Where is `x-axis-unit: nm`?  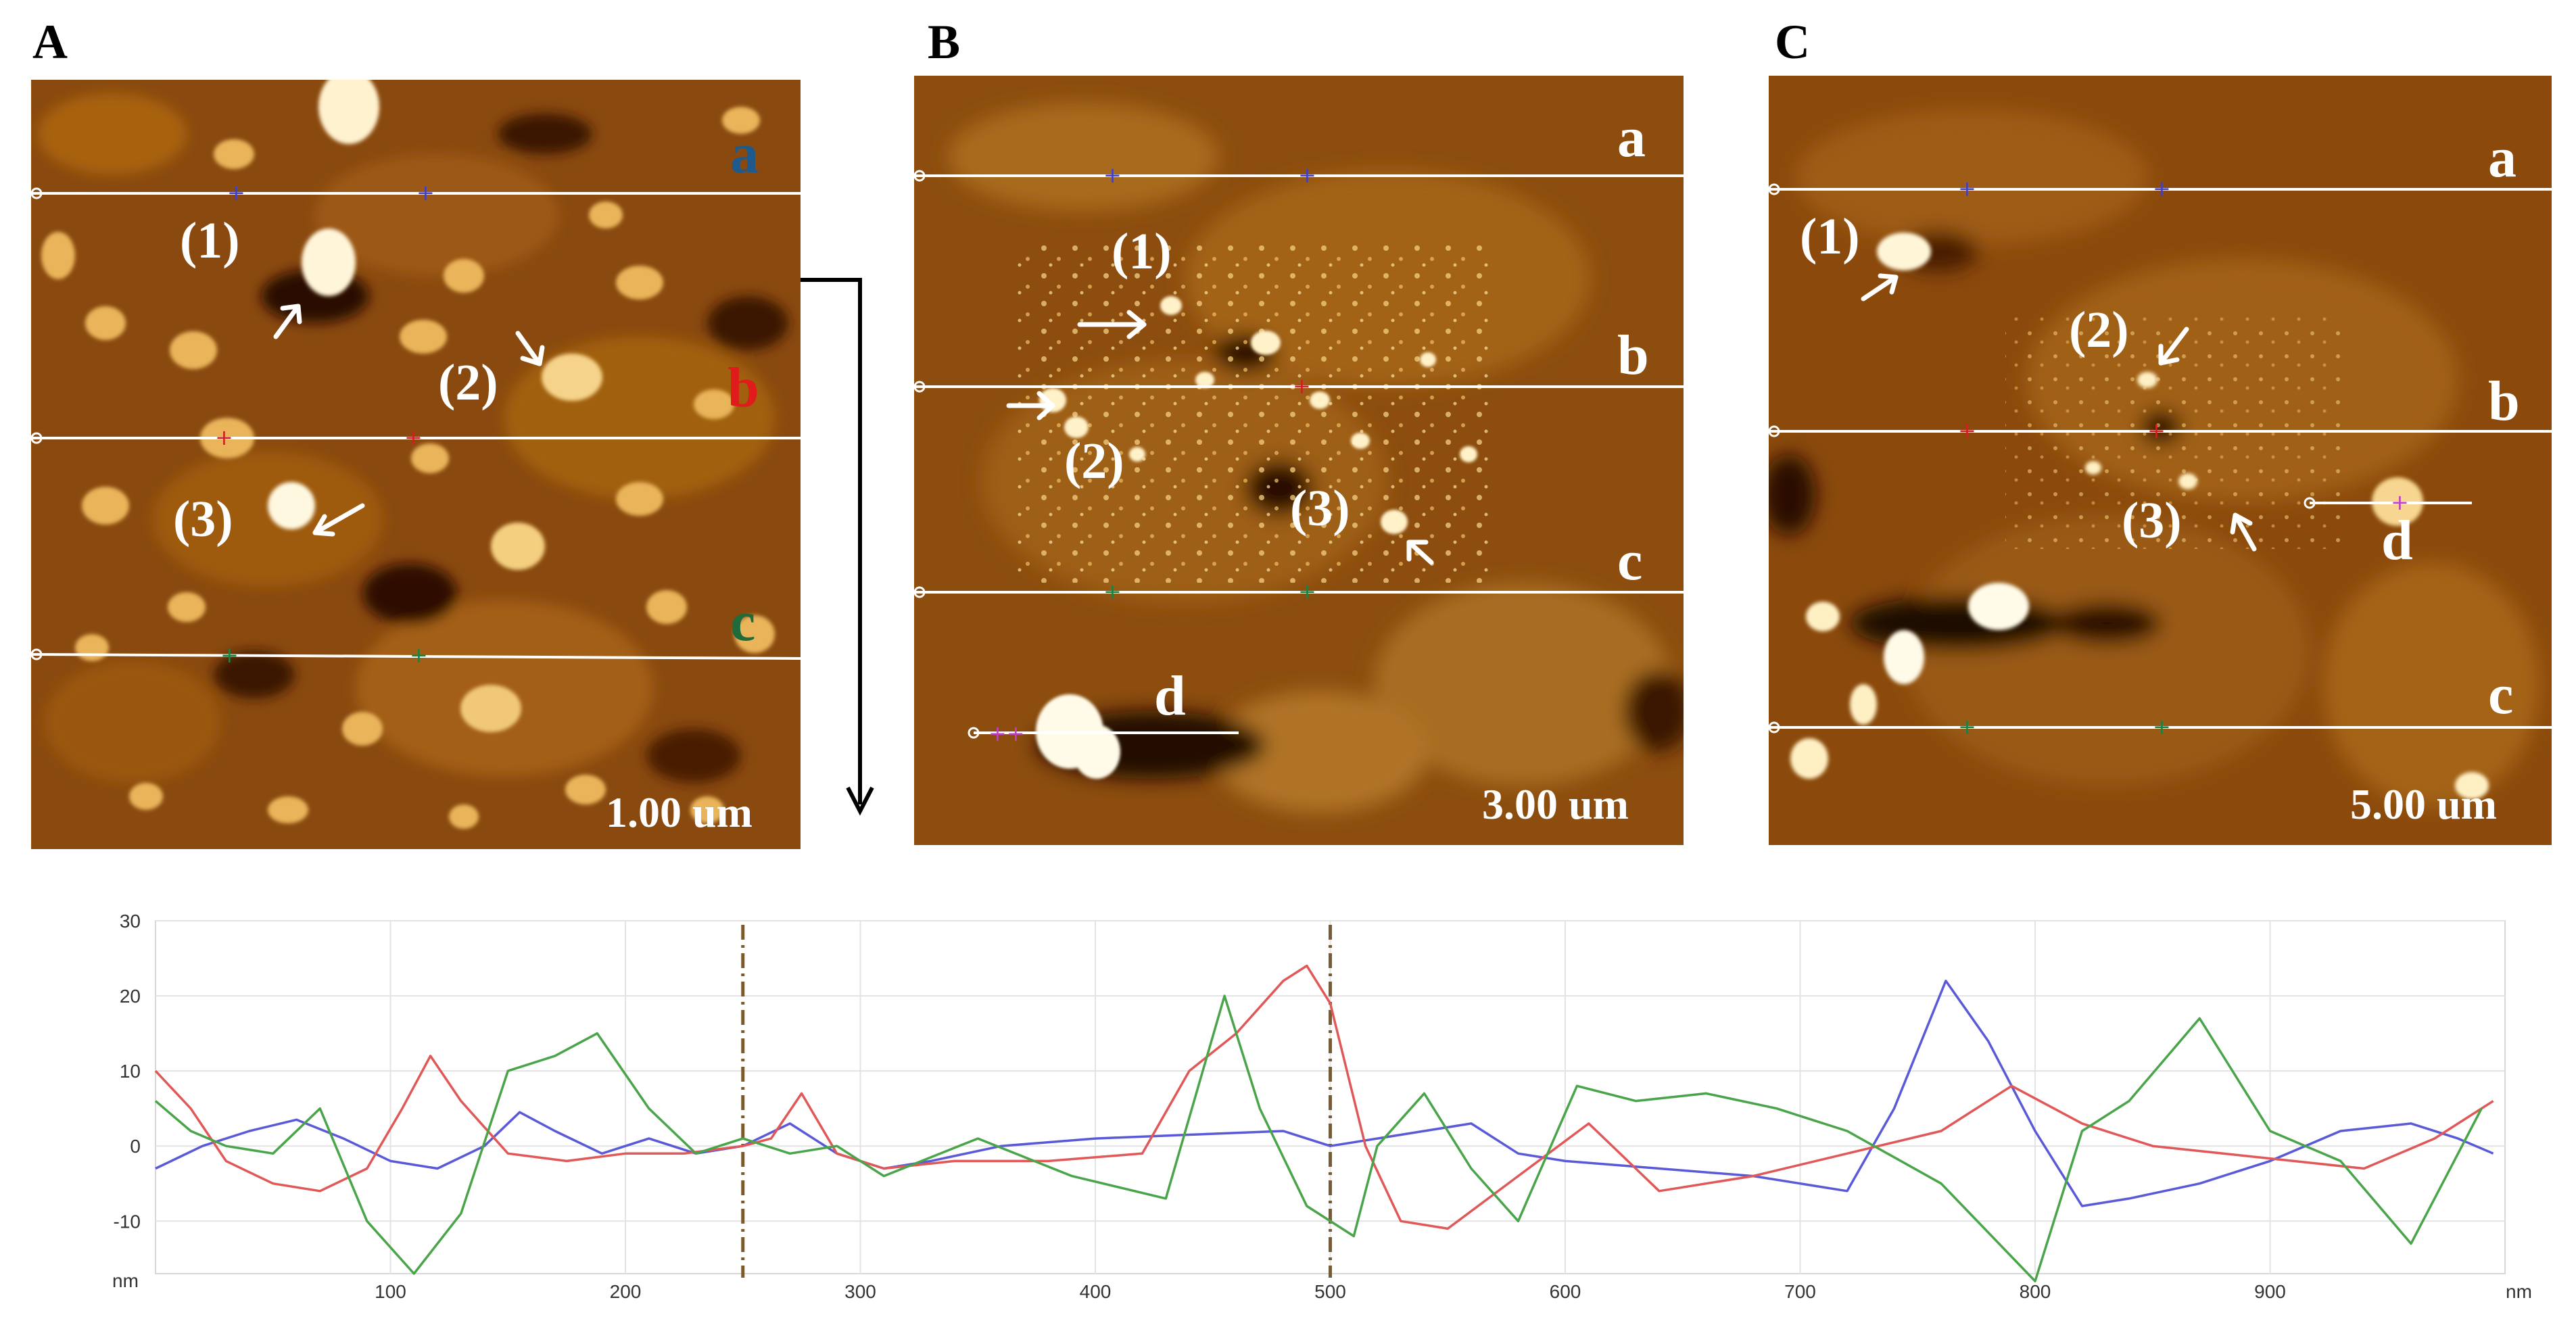
x-axis-unit: nm is located at coordinates (2519, 1291).